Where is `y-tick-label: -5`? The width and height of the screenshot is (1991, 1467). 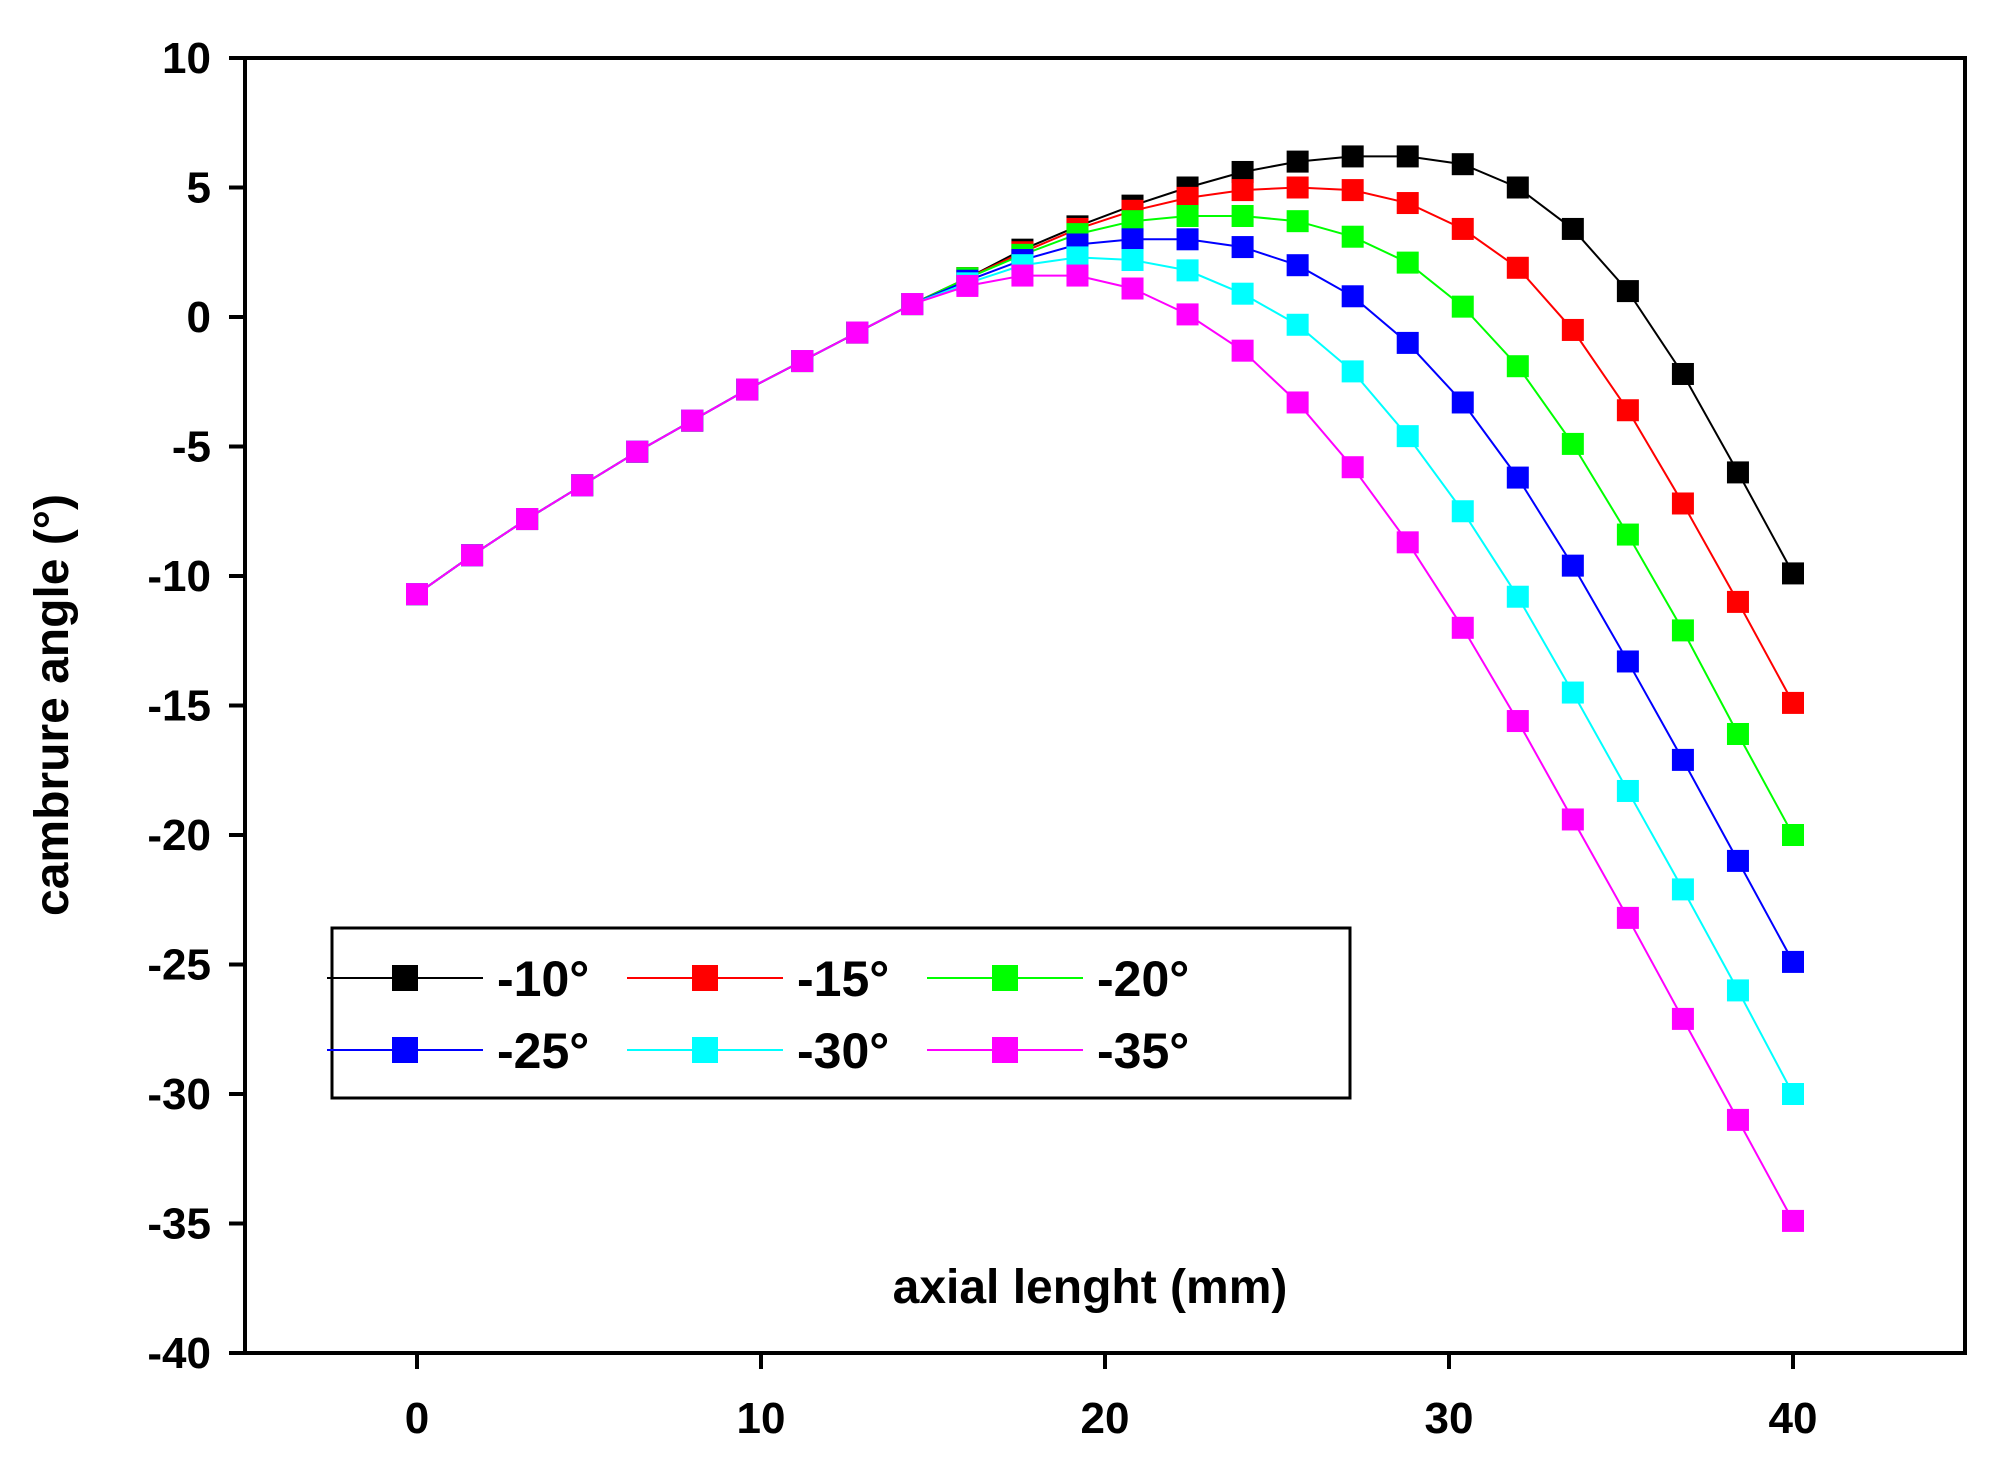
y-tick-label: -5 is located at coordinates (191, 447).